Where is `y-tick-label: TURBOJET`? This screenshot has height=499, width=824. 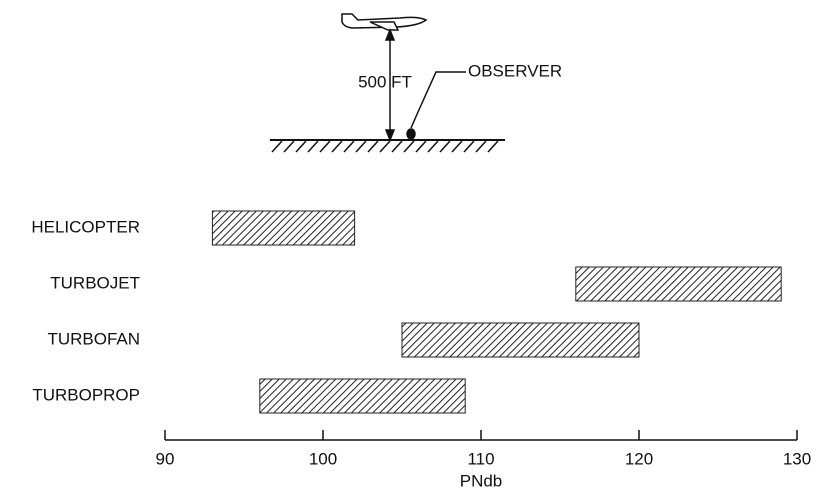 y-tick-label: TURBOJET is located at coordinates (95, 282).